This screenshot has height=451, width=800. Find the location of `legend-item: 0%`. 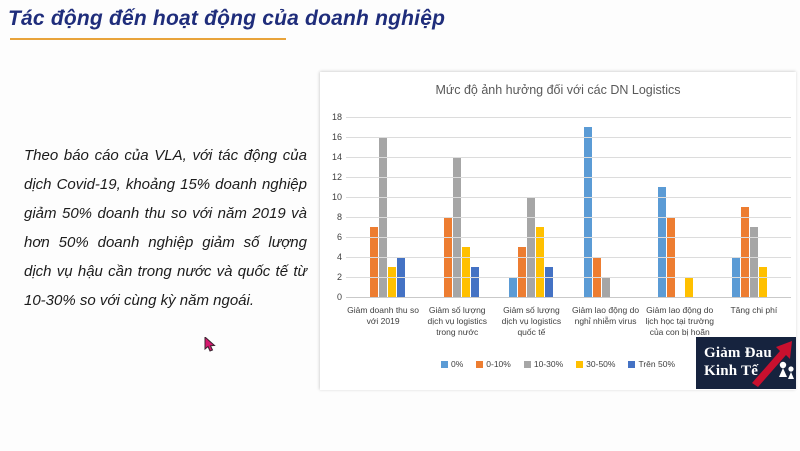

legend-item: 0% is located at coordinates (452, 364).